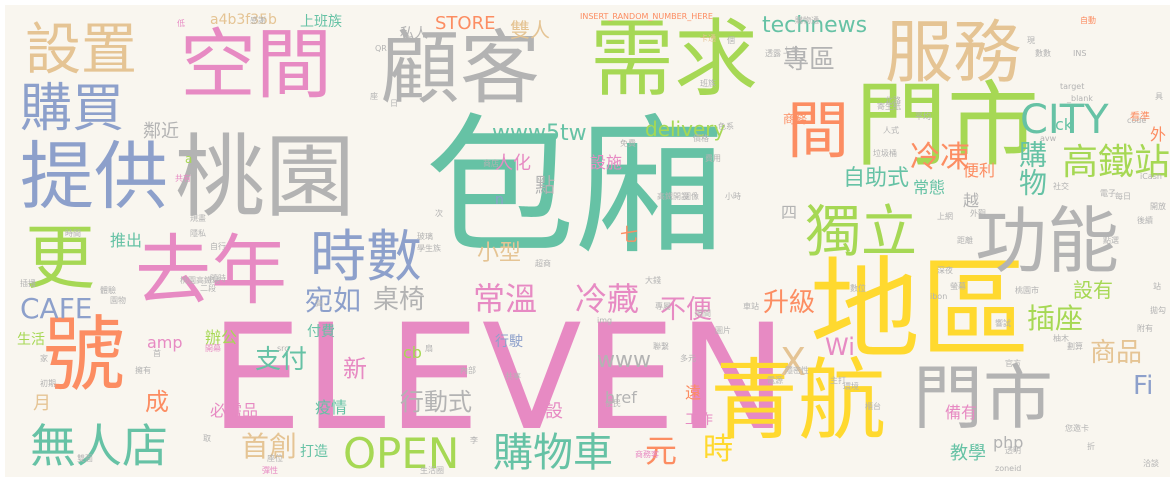 The height and width of the screenshot is (487, 1175). Describe the element at coordinates (945, 216) in the screenshot. I see `word: 上網` at that location.